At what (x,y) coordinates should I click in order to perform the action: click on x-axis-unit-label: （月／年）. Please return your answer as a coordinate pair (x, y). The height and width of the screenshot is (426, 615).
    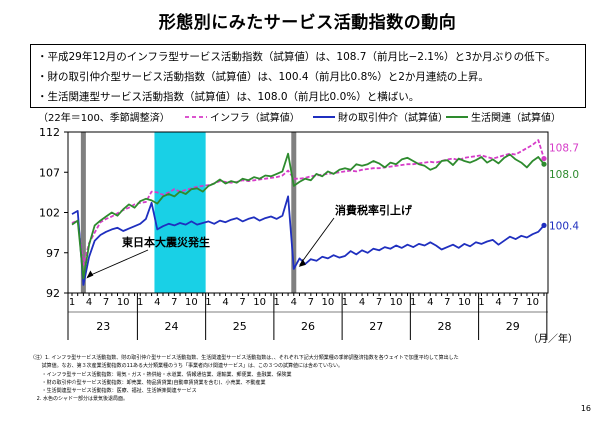
    Looking at the image, I should click on (553, 338).